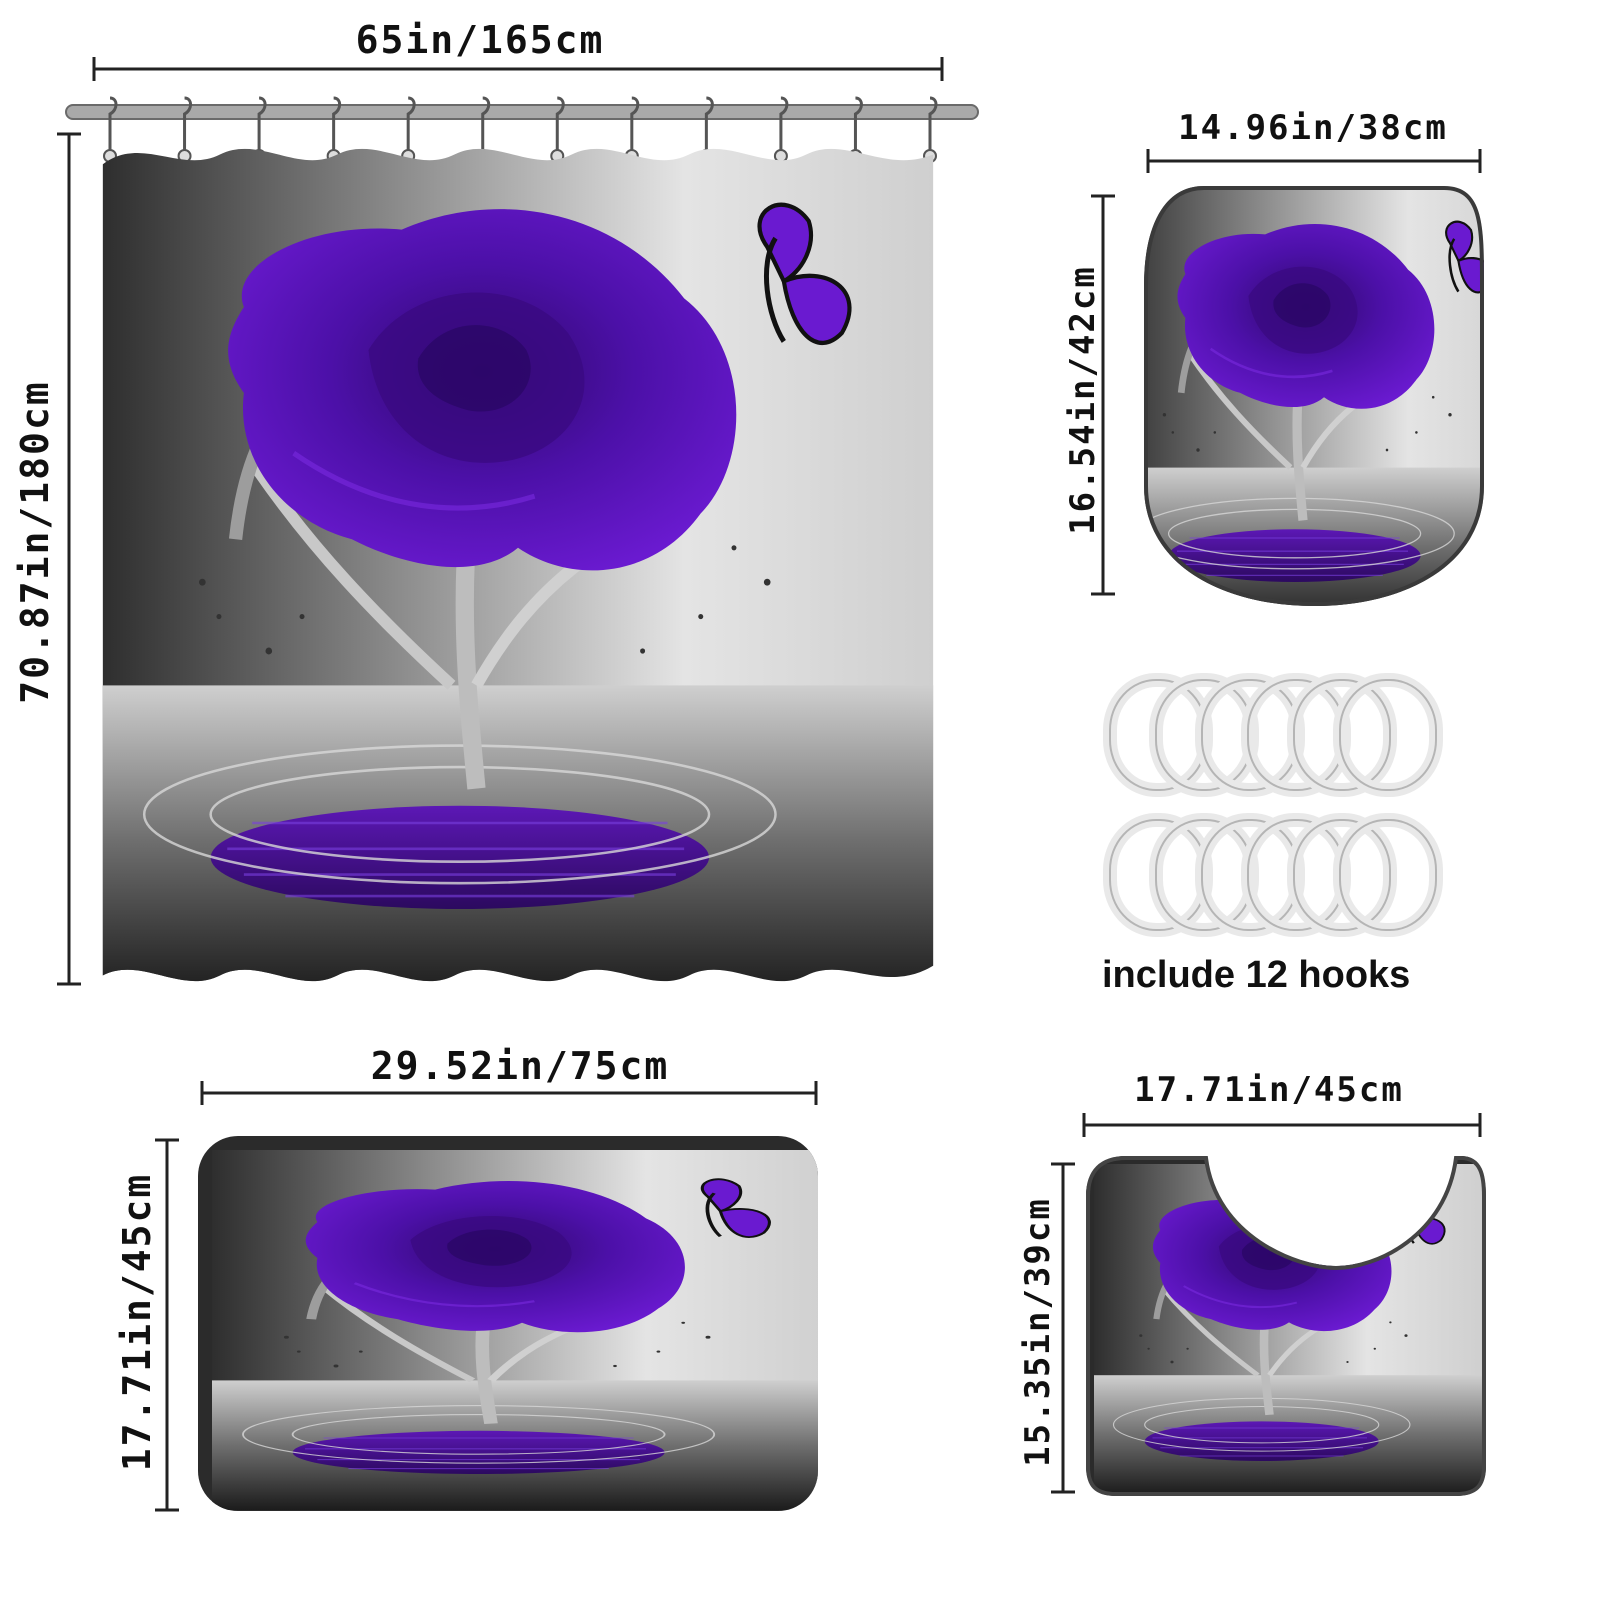 The height and width of the screenshot is (1600, 1600). I want to click on bath-mat-width-dimension-line, so click(509, 1093).